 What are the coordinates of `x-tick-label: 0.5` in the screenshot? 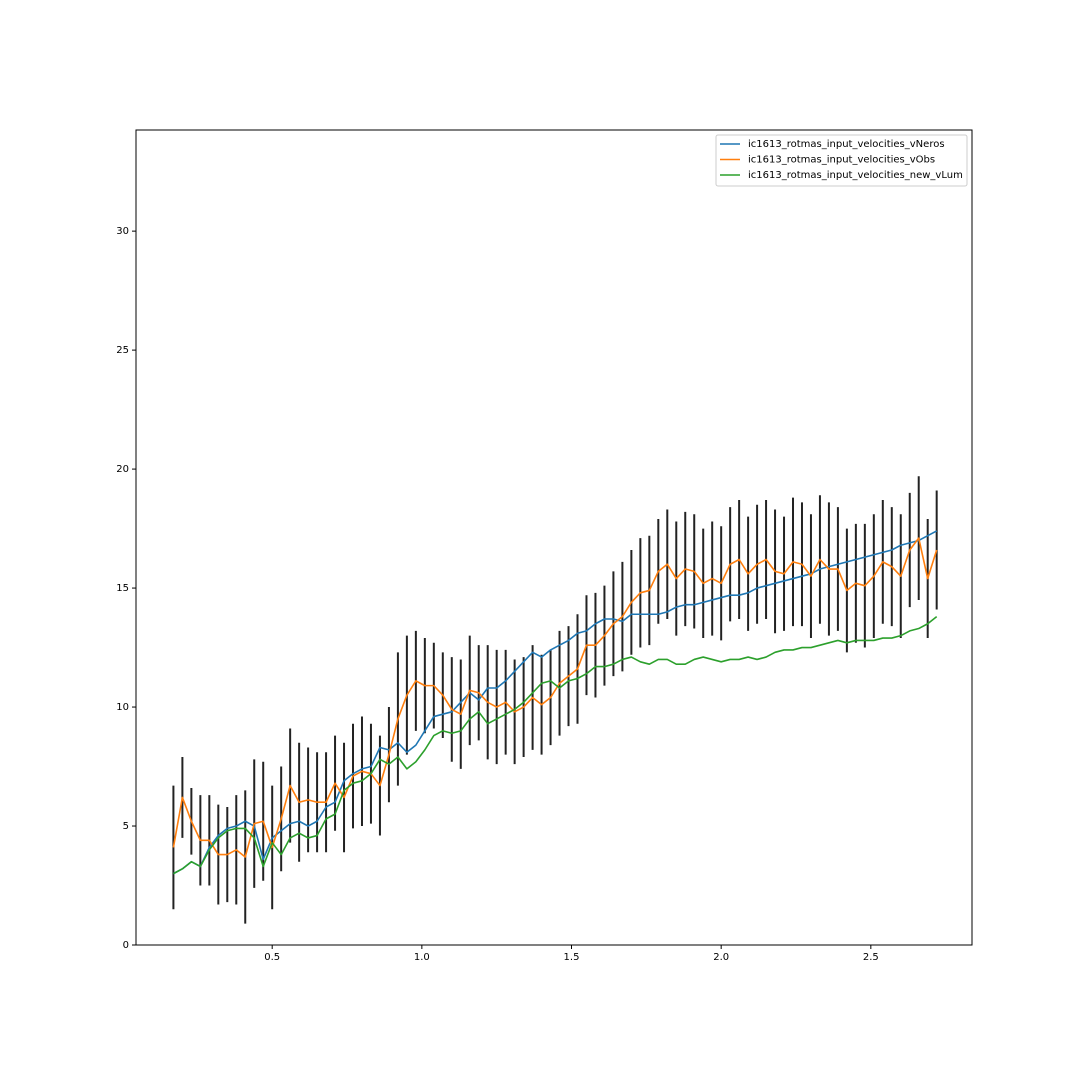 It's located at (272, 957).